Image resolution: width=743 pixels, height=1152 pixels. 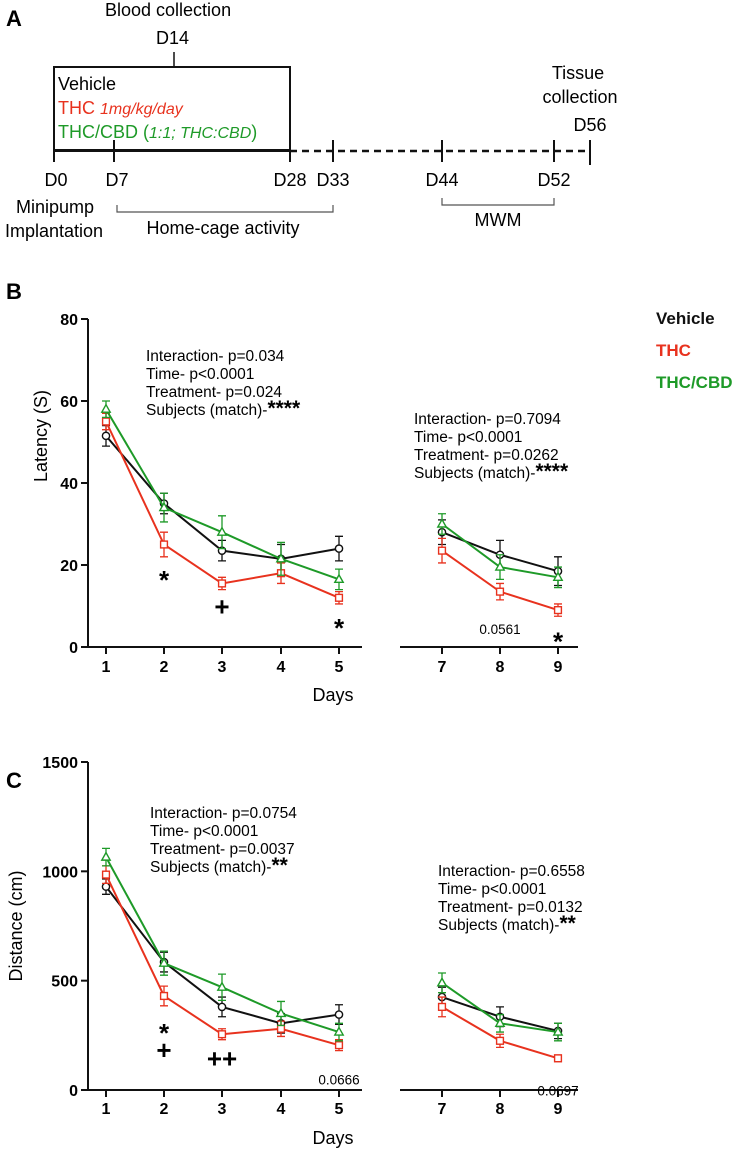 I want to click on day-d52: D52, so click(x=553, y=180).